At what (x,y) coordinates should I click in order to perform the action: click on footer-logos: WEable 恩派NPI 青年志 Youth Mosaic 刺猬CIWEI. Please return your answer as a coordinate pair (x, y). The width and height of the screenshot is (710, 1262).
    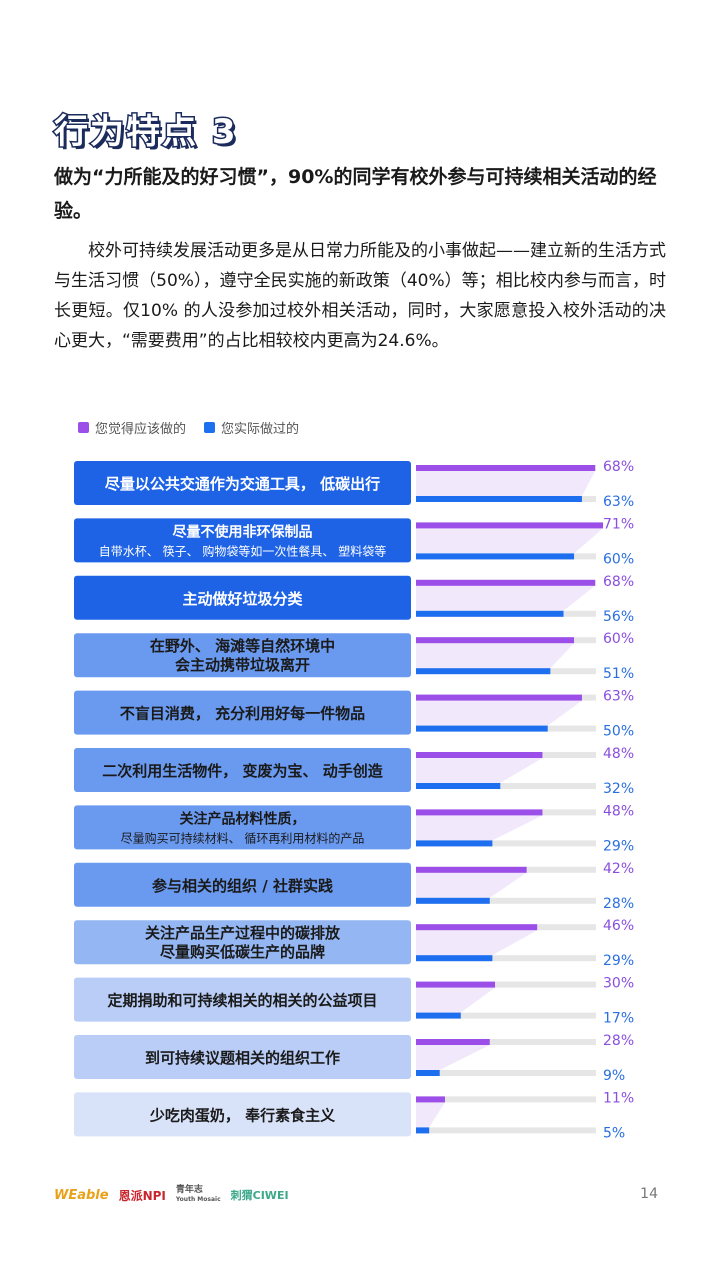
    Looking at the image, I should click on (171, 1195).